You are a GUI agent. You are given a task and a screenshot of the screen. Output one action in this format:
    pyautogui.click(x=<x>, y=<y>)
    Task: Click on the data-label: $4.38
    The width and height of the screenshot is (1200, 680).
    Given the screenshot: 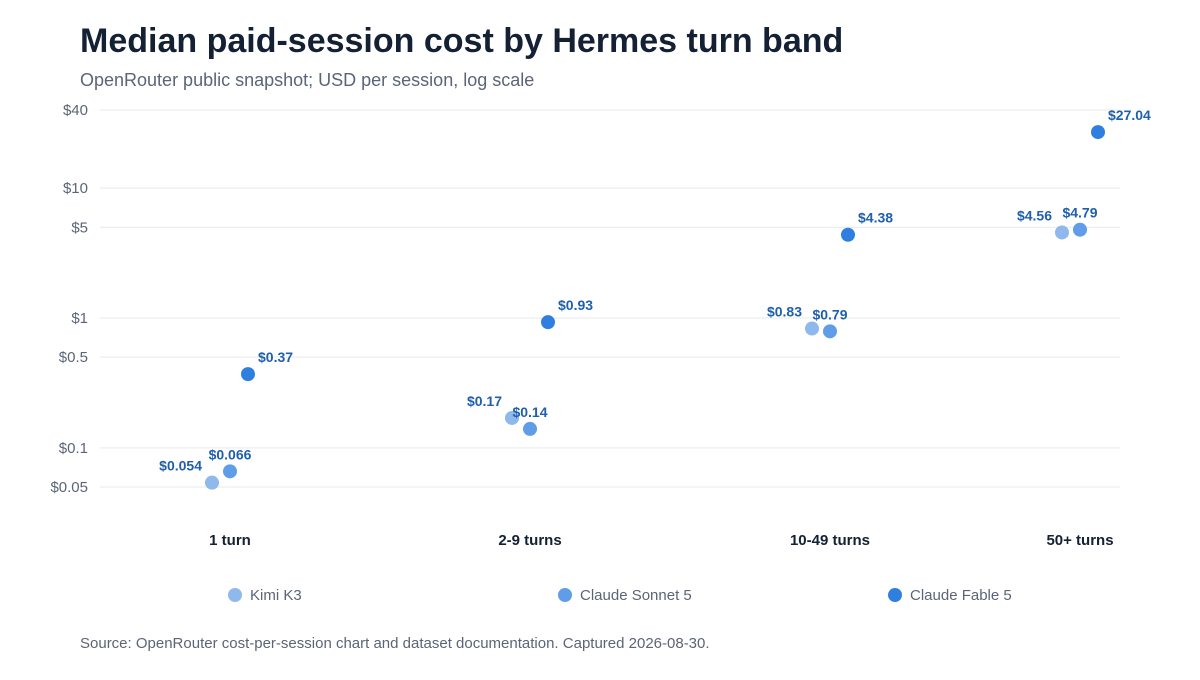 What is the action you would take?
    pyautogui.click(x=875, y=218)
    